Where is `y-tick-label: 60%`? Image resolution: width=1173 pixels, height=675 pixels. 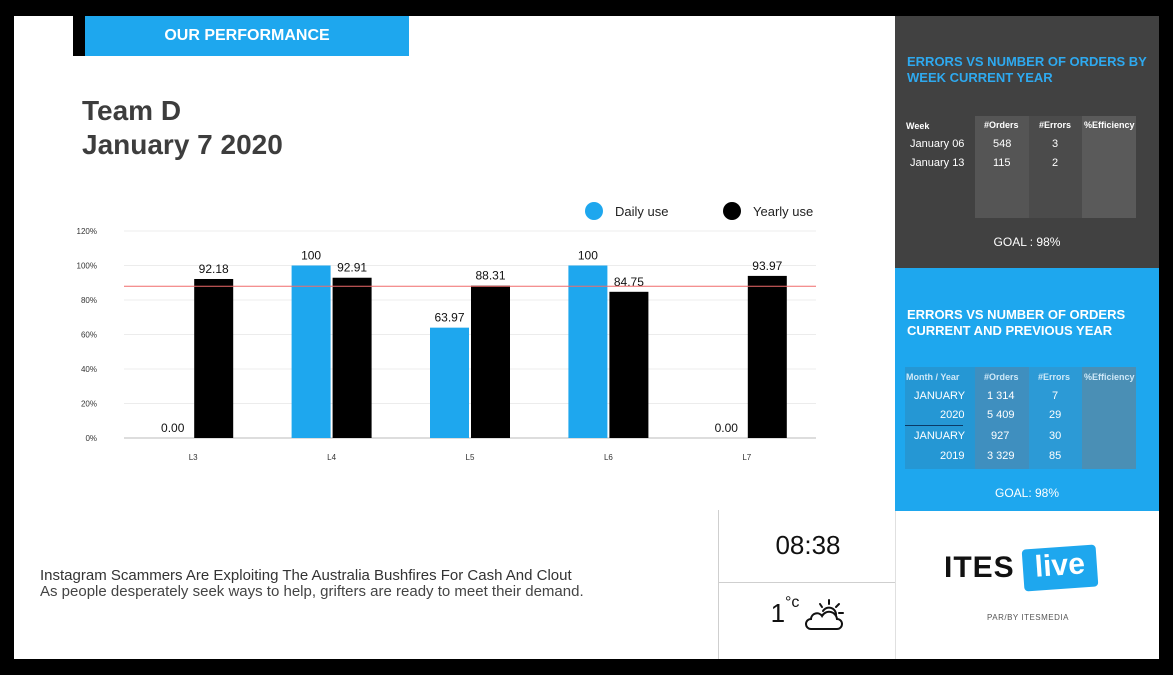 y-tick-label: 60% is located at coordinates (89, 335).